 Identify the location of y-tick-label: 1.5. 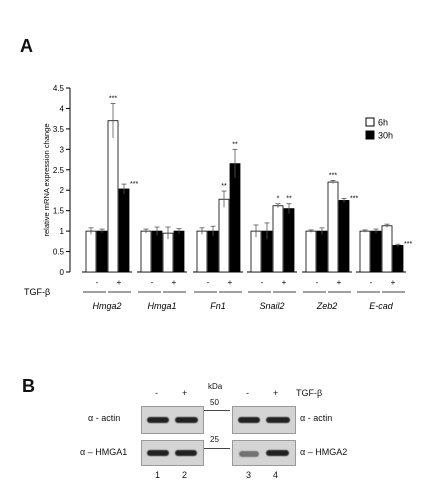
(59, 211).